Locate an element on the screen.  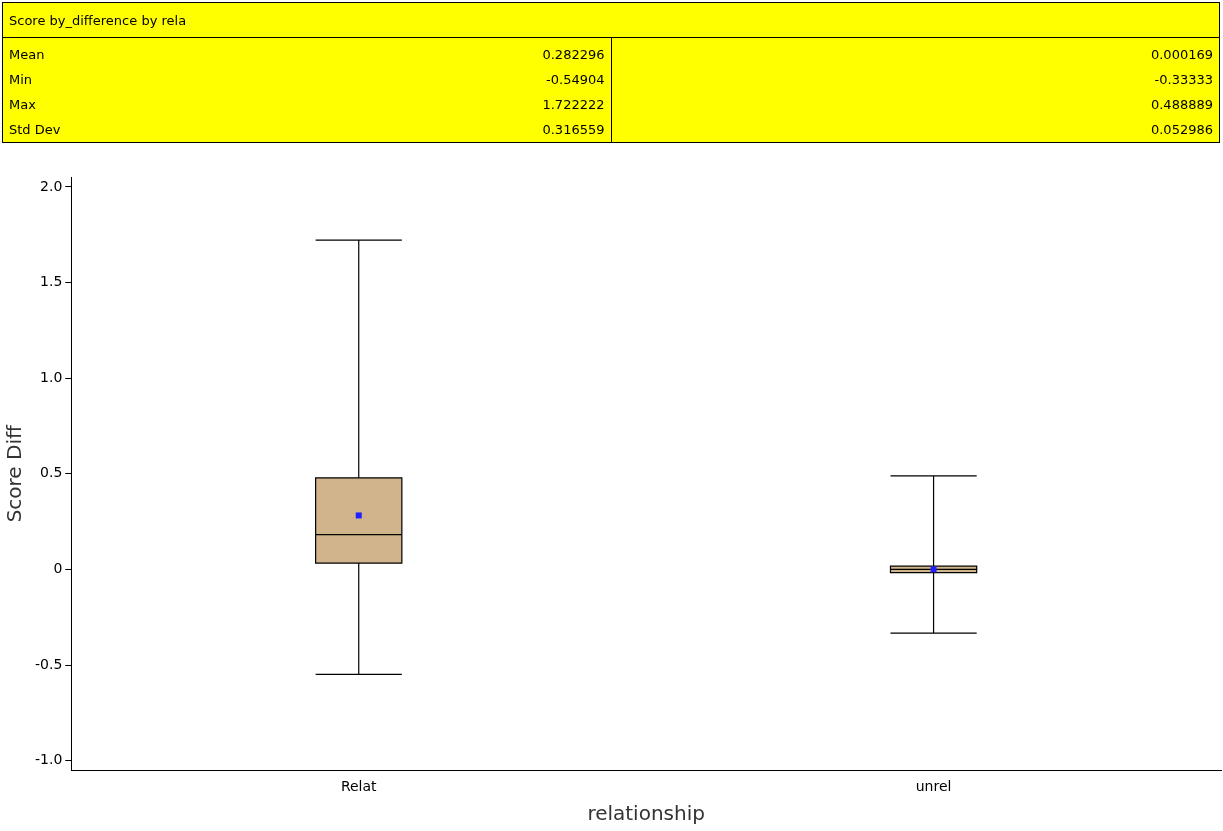
y-tick-label: 0.5 is located at coordinates (51, 472).